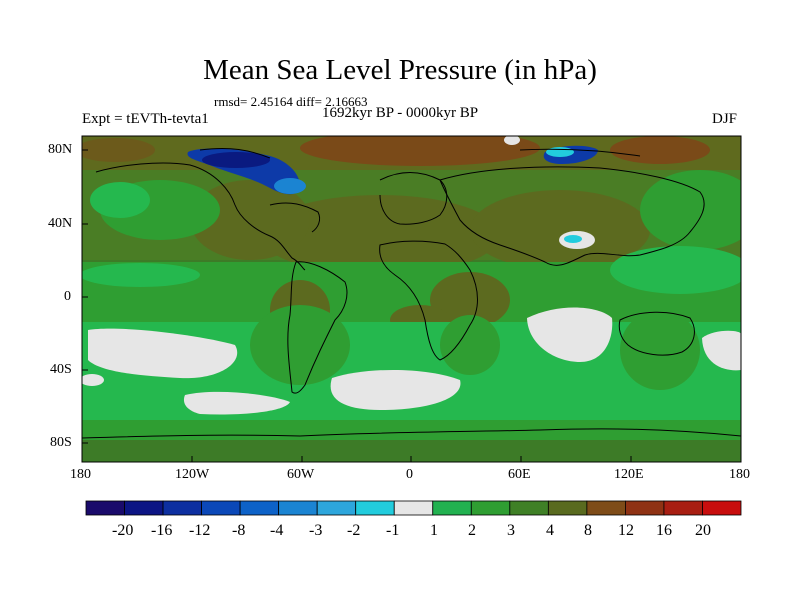 This screenshot has height=600, width=800. What do you see at coordinates (250, 220) in the screenshot?
I see `na-high` at bounding box center [250, 220].